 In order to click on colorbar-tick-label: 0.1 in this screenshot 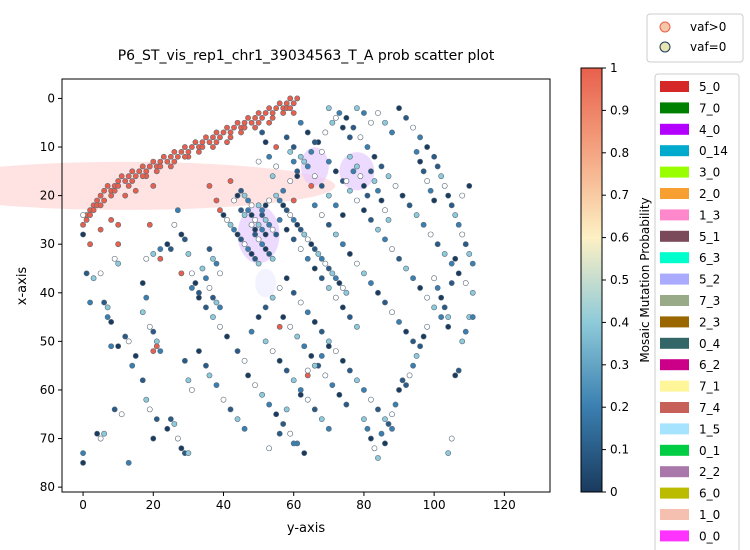, I will do `click(619, 450)`.